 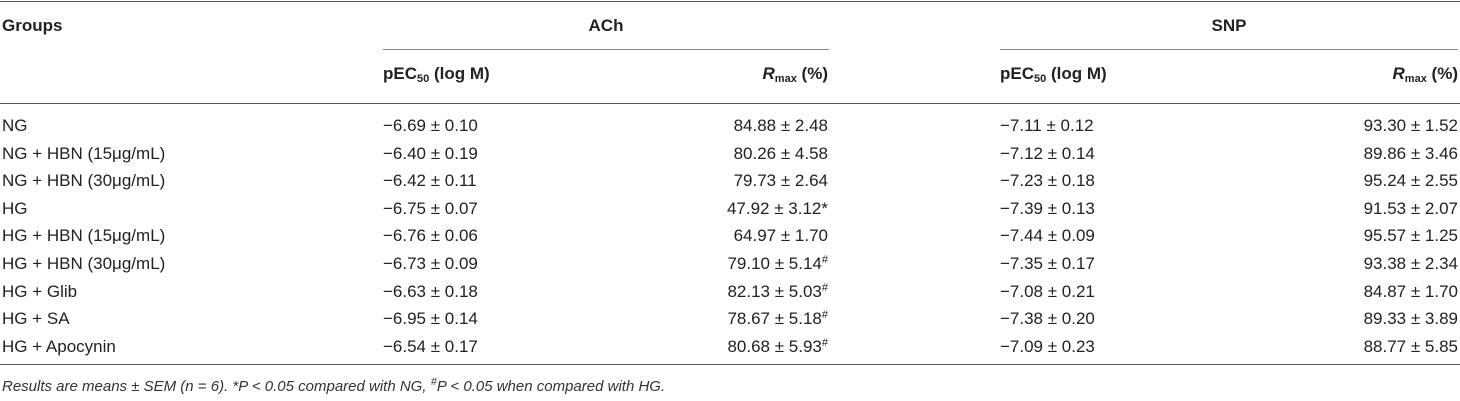 What do you see at coordinates (1047, 153) in the screenshot?
I see `data-cell: −7.12 ± 0.14` at bounding box center [1047, 153].